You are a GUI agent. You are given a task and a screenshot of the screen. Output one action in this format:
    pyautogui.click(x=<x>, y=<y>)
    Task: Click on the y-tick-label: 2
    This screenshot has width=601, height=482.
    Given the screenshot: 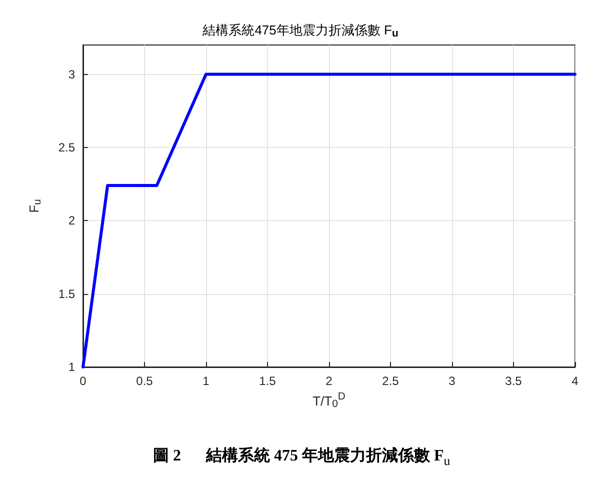 What is the action you would take?
    pyautogui.click(x=72, y=221)
    